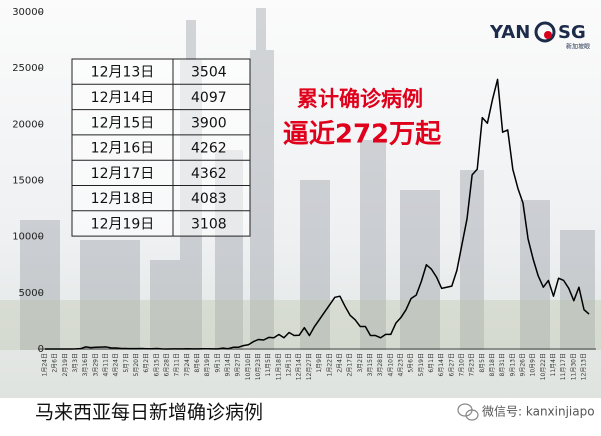 This screenshot has width=601, height=436. Describe the element at coordinates (319, 363) in the screenshot. I see `x-tick-label: 1月9日` at that location.